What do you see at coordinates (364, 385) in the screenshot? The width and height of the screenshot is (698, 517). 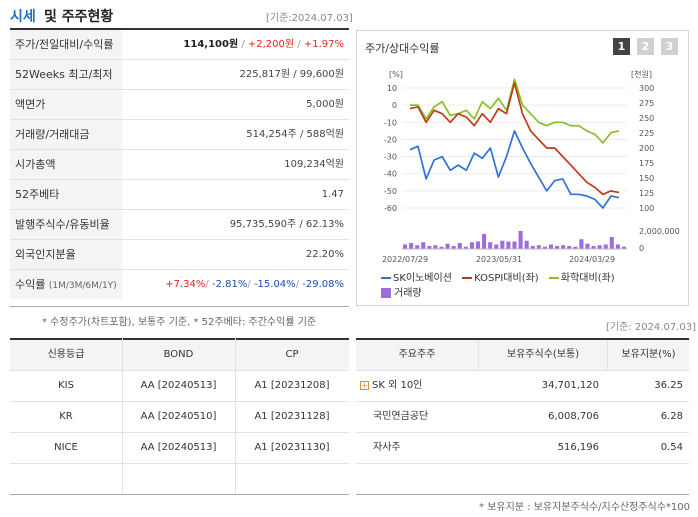 I see `expand-icon: +` at bounding box center [364, 385].